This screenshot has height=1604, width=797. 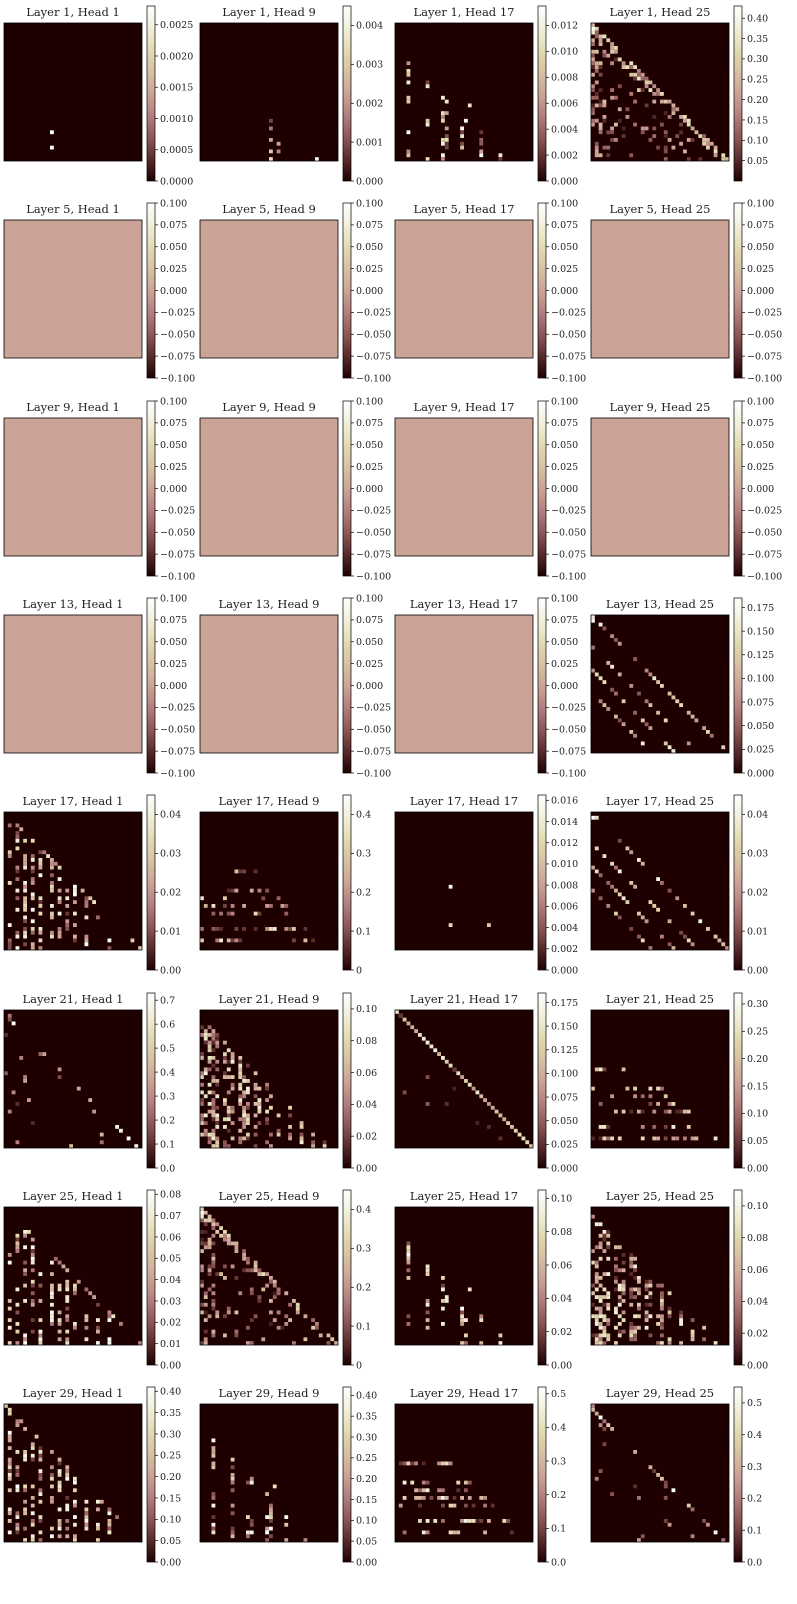 I want to click on colorbar-tick-label: 0.02, so click(x=170, y=1323).